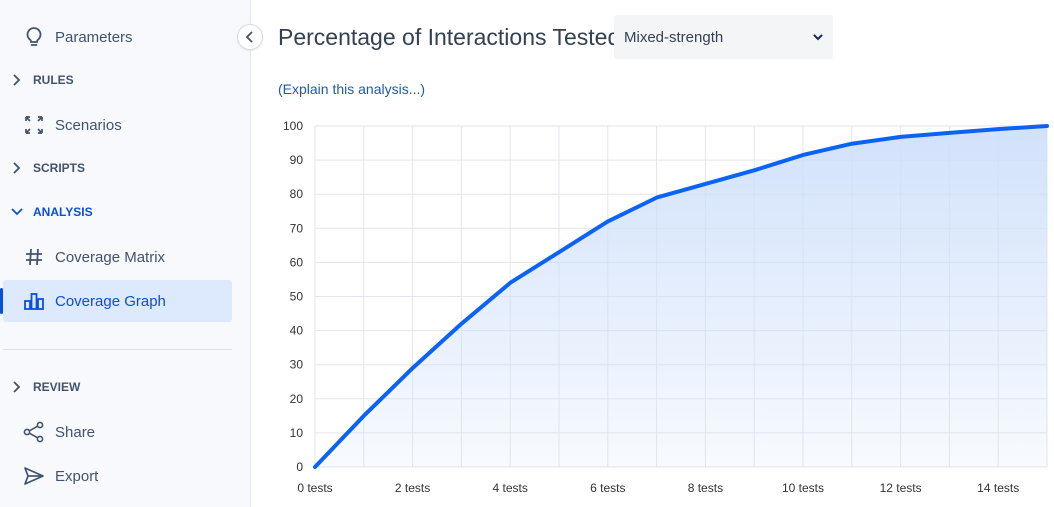 This screenshot has width=1054, height=507. Describe the element at coordinates (94, 37) in the screenshot. I see `sidebar-item-label: Parameters` at that location.